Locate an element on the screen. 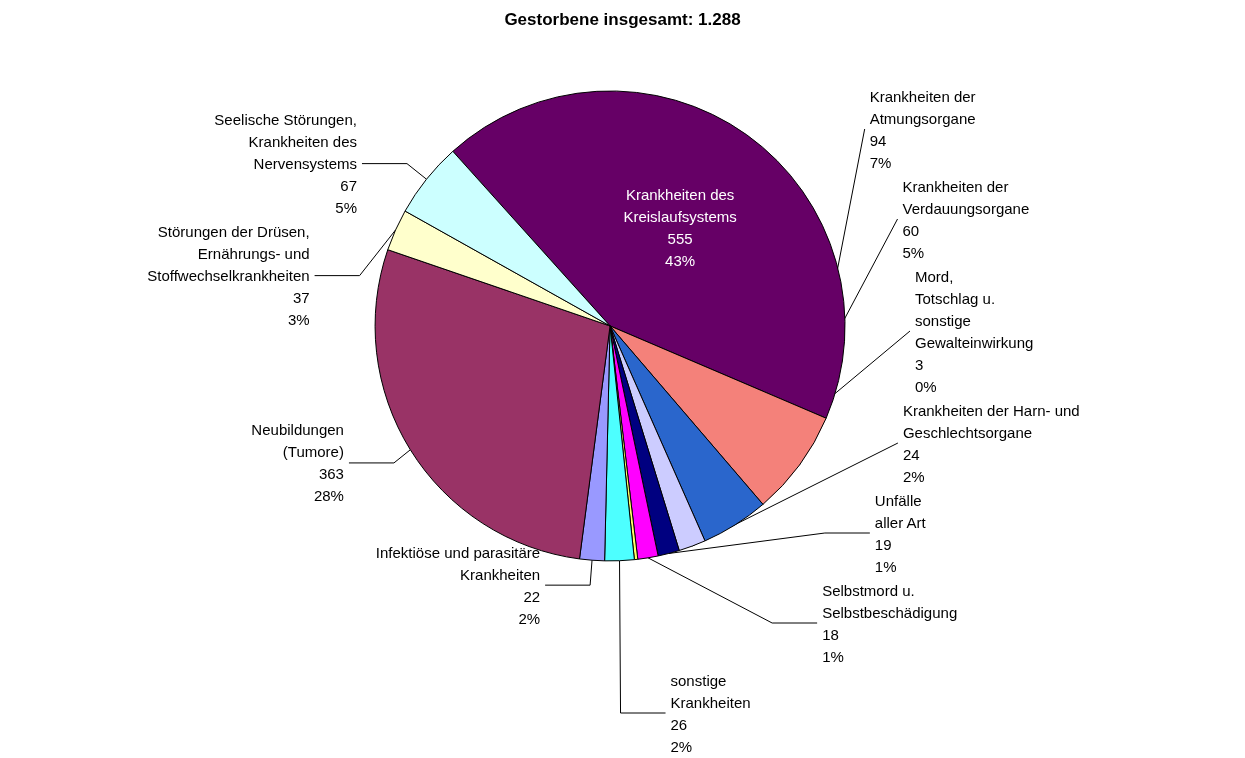 This screenshot has height=758, width=1245. chart-title: Gestorbene insgesamt: 1.288 is located at coordinates (622, 19).